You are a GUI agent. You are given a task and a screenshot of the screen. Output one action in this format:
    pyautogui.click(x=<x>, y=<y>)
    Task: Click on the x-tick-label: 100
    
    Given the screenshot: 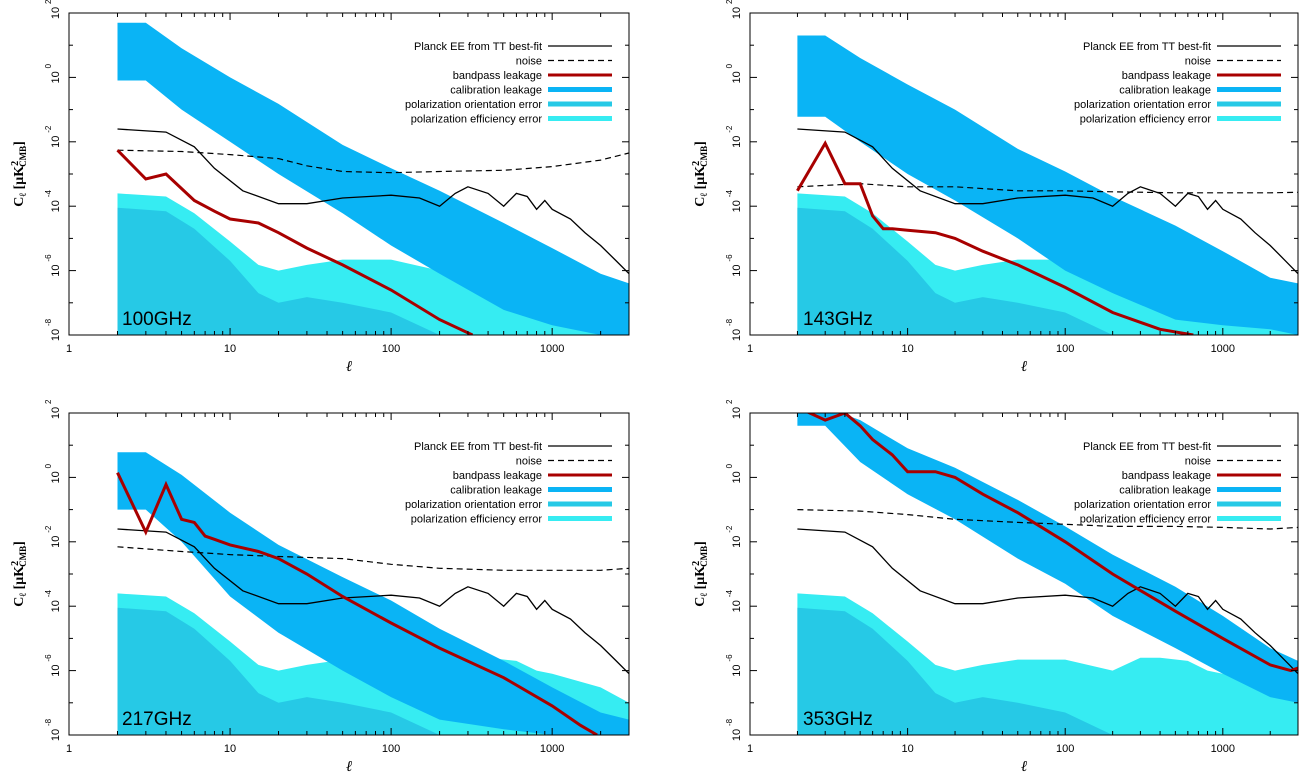 What is the action you would take?
    pyautogui.click(x=1065, y=349)
    